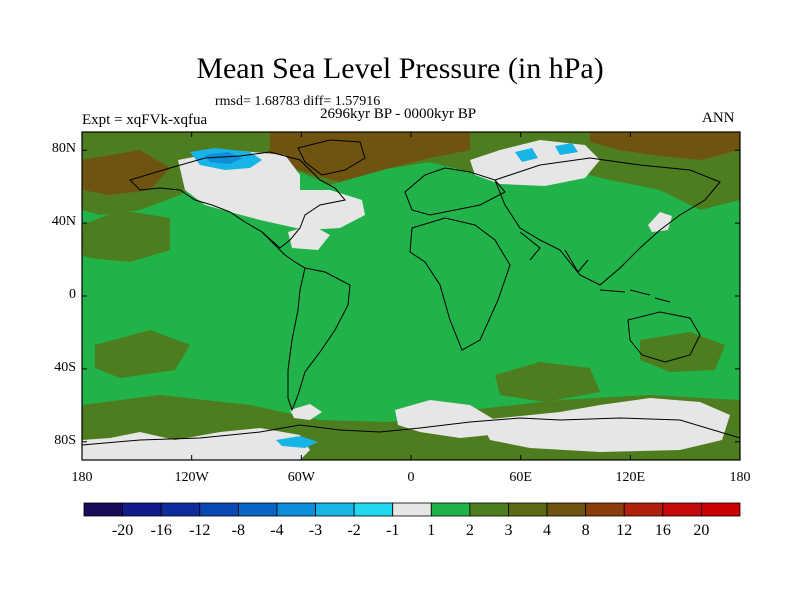 This screenshot has width=800, height=600. Describe the element at coordinates (191, 477) in the screenshot. I see `lon-tick-label: 120W` at that location.